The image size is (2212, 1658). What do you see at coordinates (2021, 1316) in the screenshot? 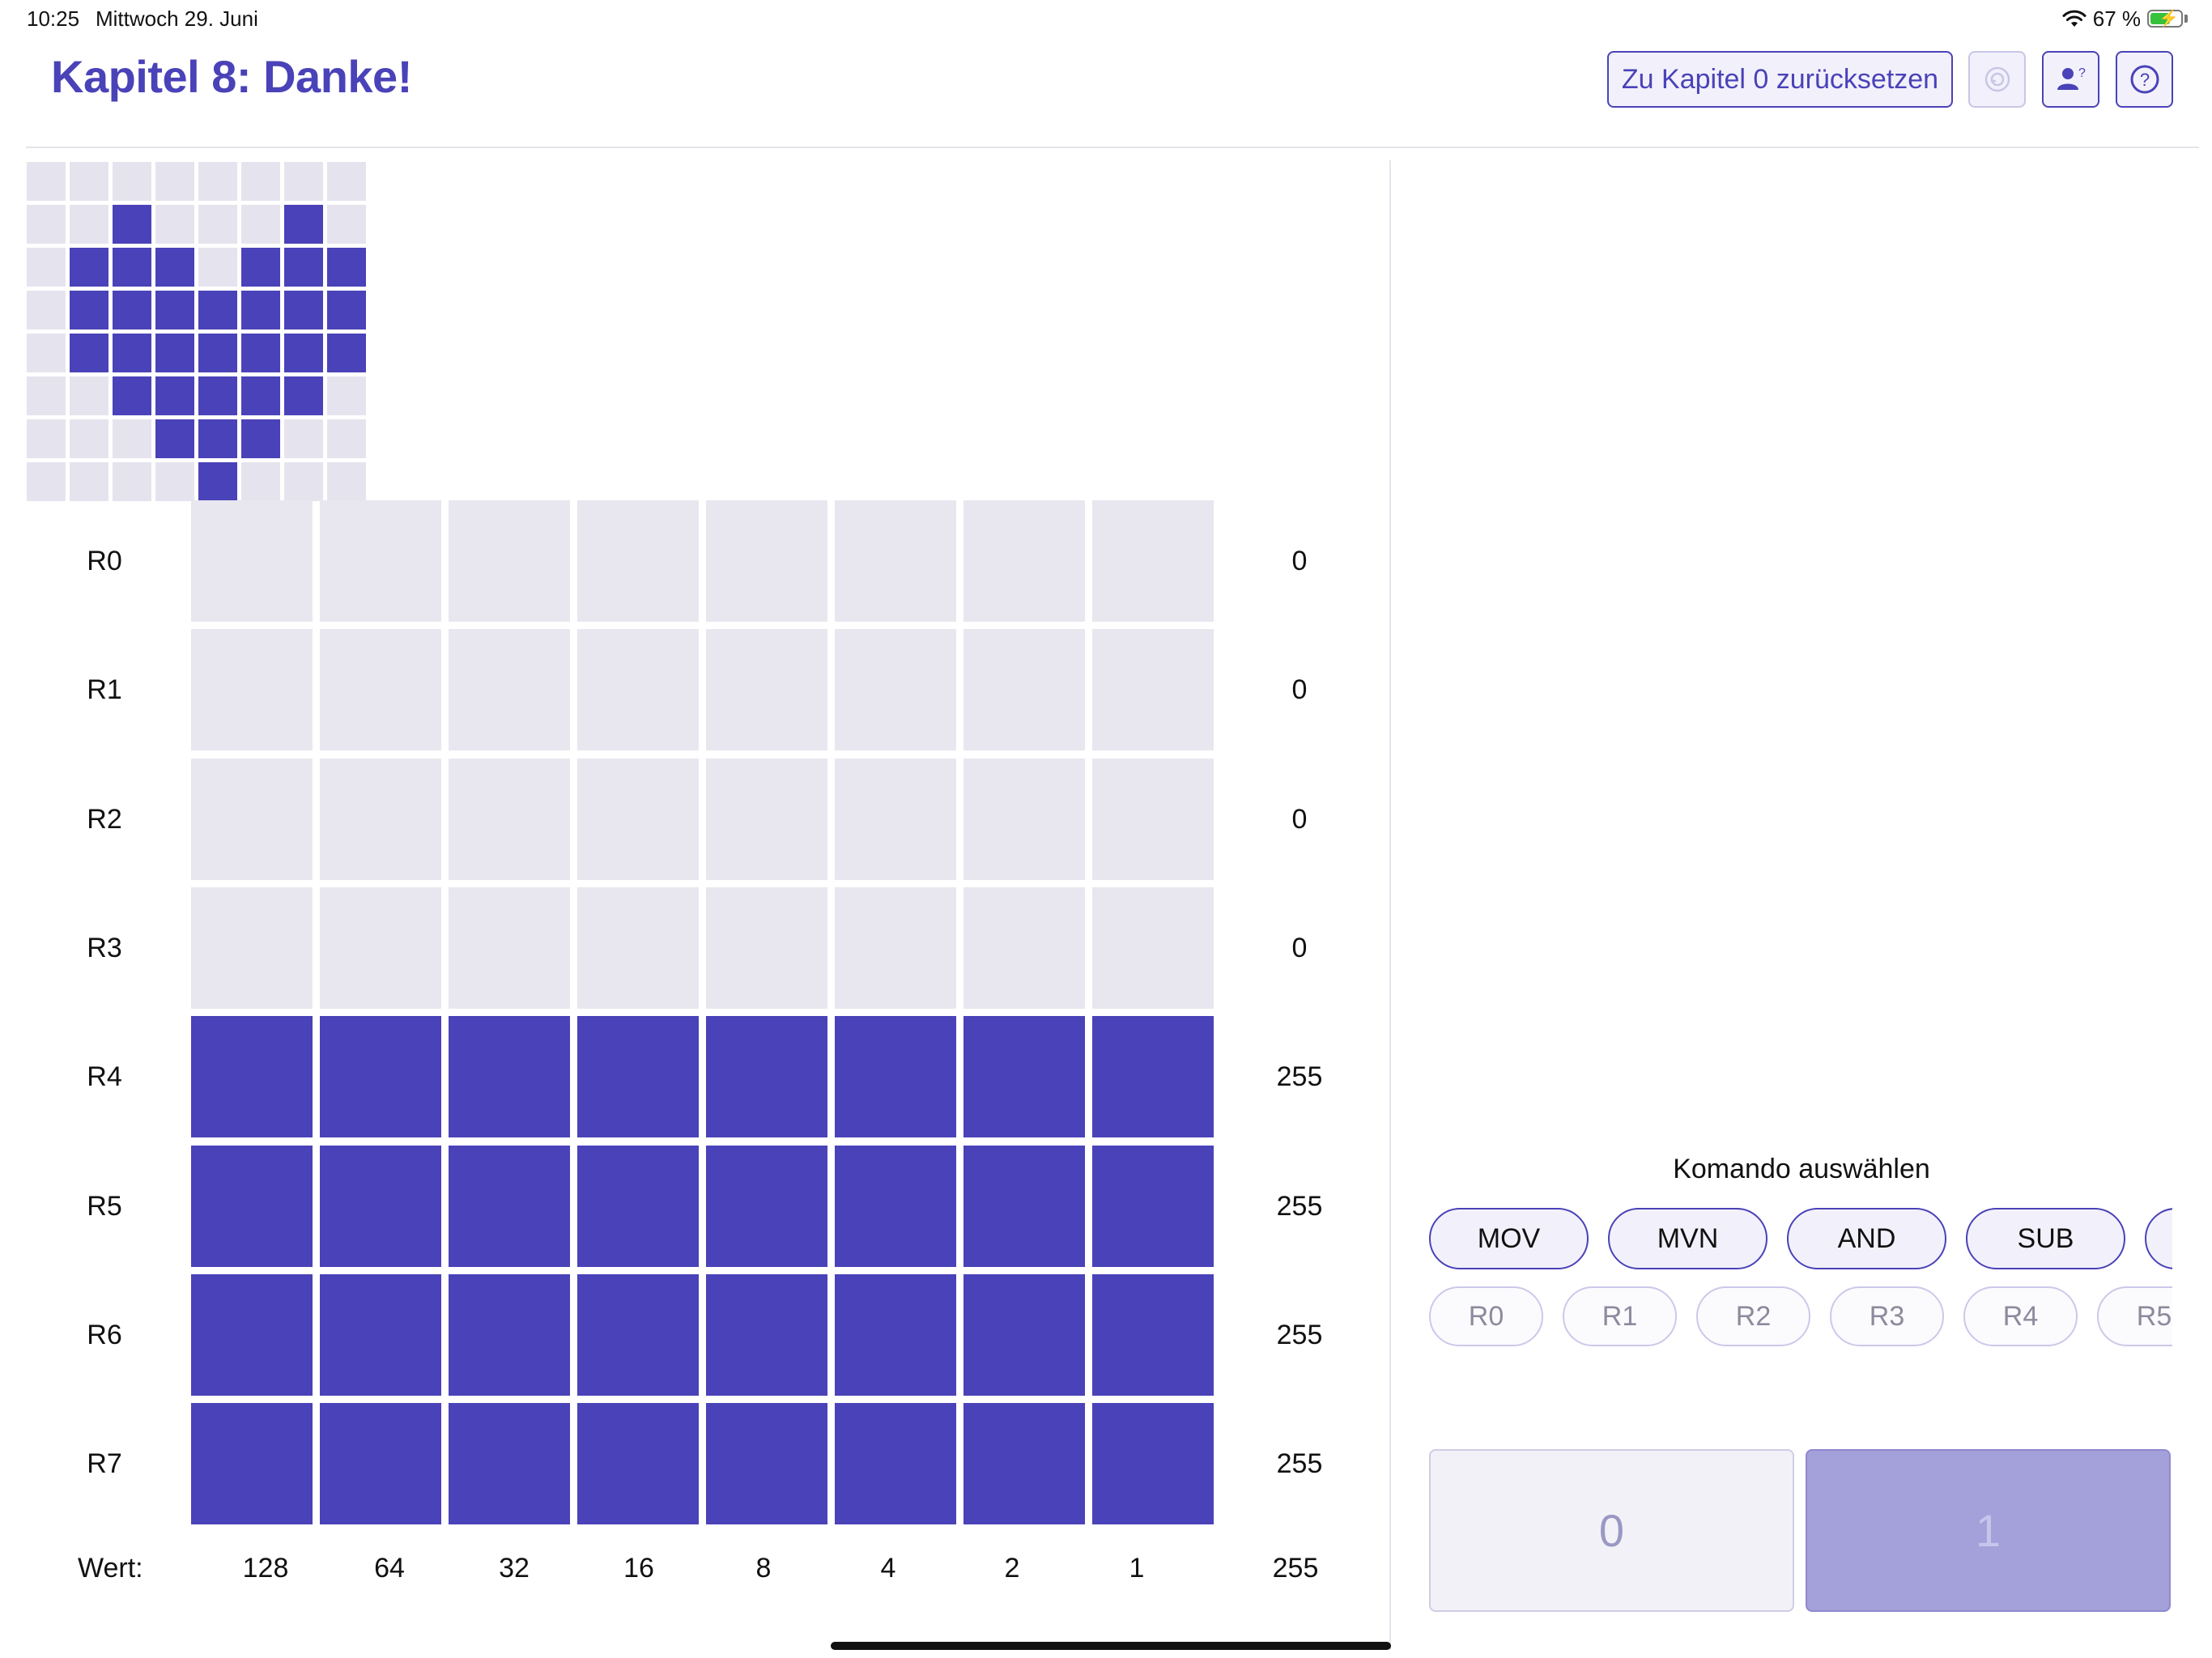
I see `register-chip: R4` at bounding box center [2021, 1316].